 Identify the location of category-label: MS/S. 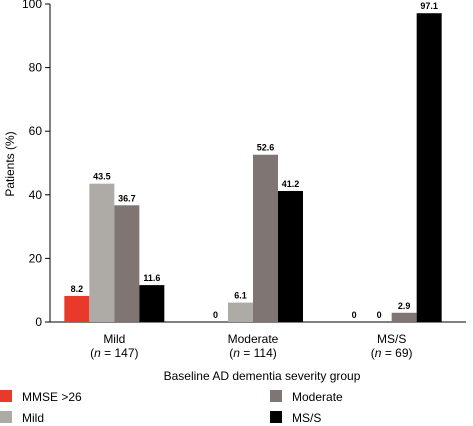
(391, 339).